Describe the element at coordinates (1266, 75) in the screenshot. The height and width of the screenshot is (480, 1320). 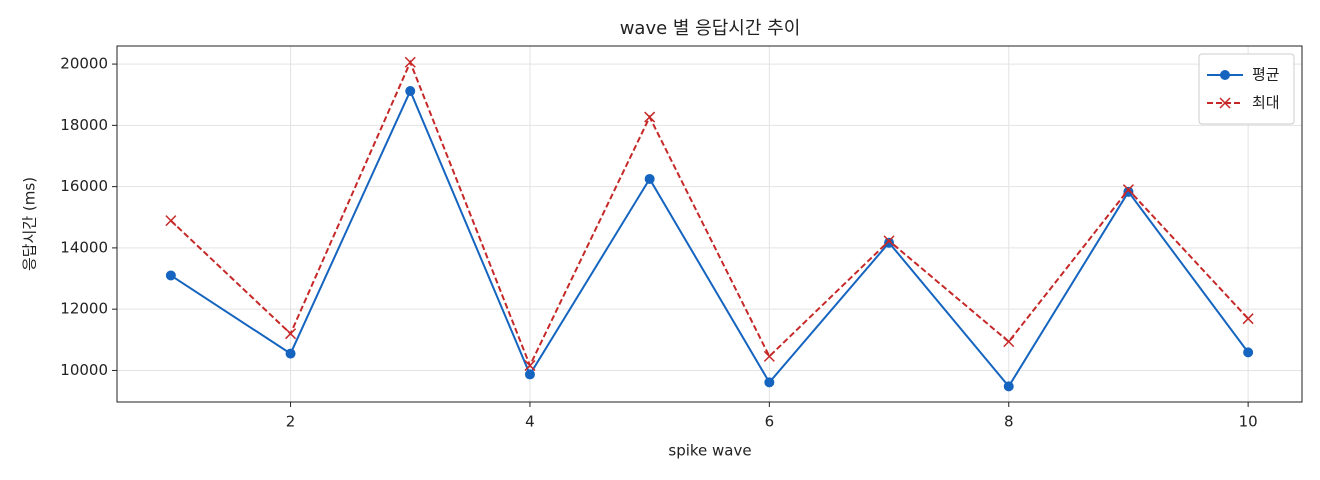
I see `legend-label: 평균` at that location.